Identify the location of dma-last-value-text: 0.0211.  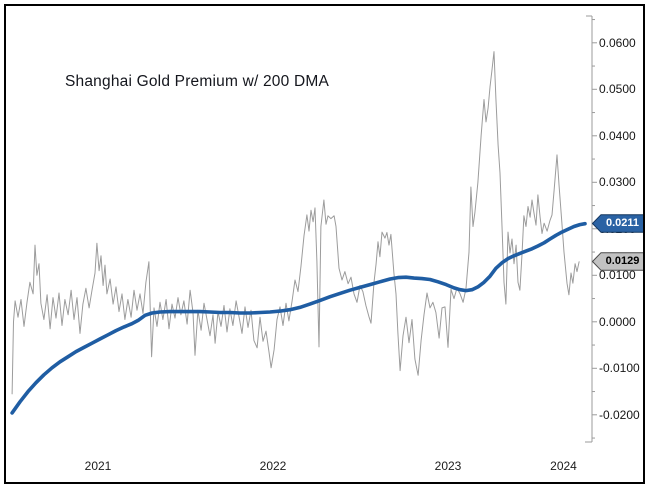
(622, 223).